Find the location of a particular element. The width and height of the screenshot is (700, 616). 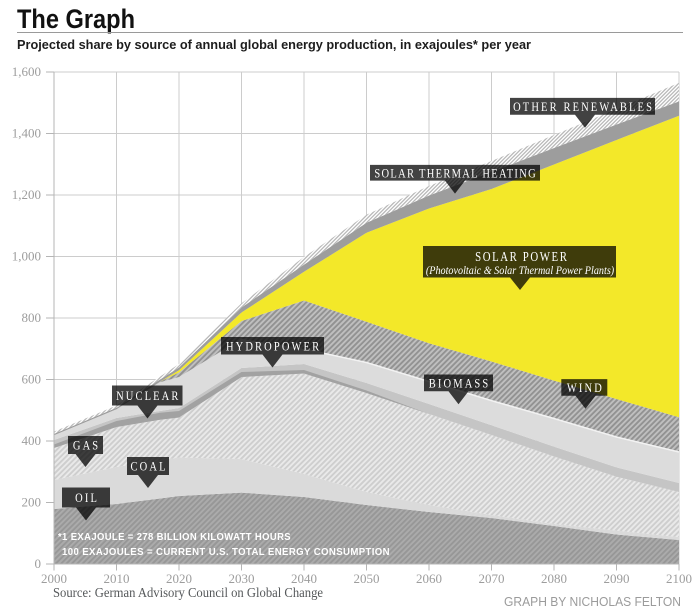

svg-text: SOLAR THERMAL HEATING is located at coordinates (455, 173).